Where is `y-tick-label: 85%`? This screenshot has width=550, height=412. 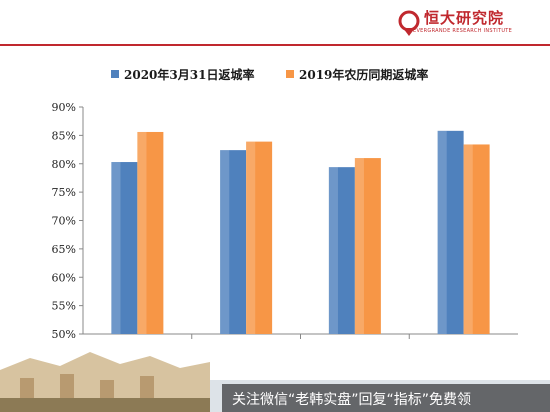
y-tick-label: 85% is located at coordinates (64, 135).